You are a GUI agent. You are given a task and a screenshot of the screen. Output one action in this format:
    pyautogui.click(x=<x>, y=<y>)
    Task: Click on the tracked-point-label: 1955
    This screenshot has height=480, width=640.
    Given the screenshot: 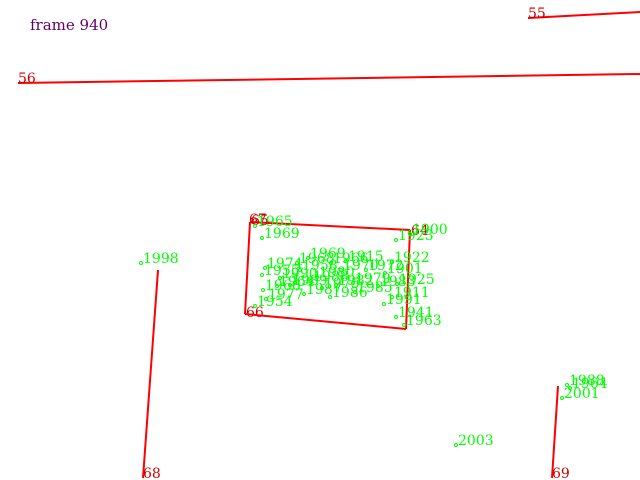 What is the action you would take?
    pyautogui.click(x=282, y=271)
    